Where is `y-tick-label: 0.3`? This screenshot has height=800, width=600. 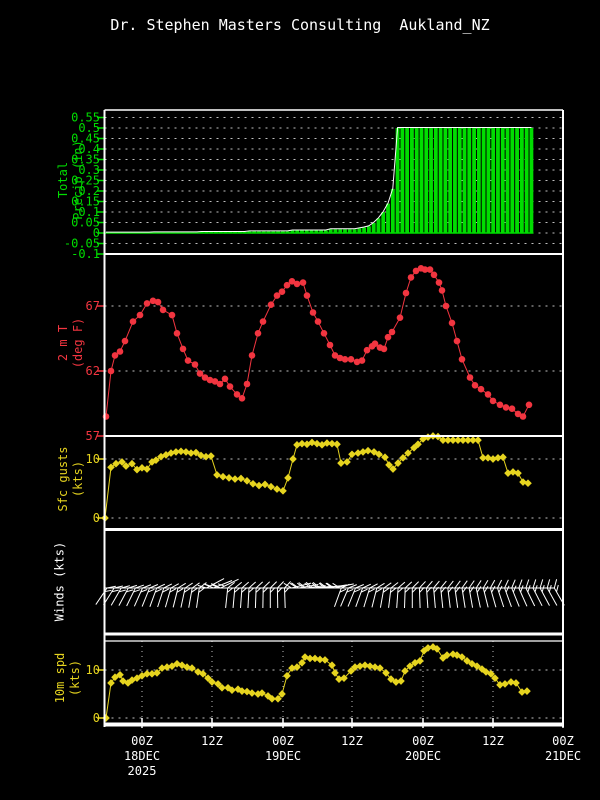
y-tick-label: 0.3 is located at coordinates (89, 170).